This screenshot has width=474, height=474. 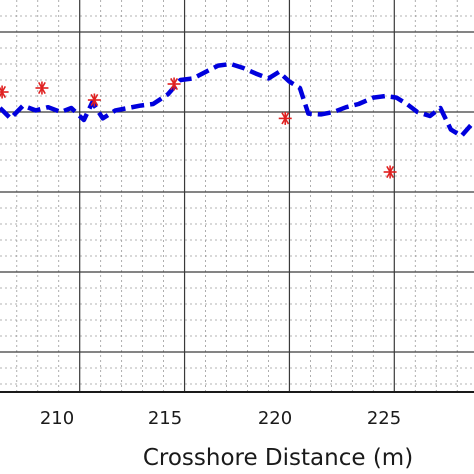 I want to click on x-tick-label-210: 210, so click(x=57, y=418).